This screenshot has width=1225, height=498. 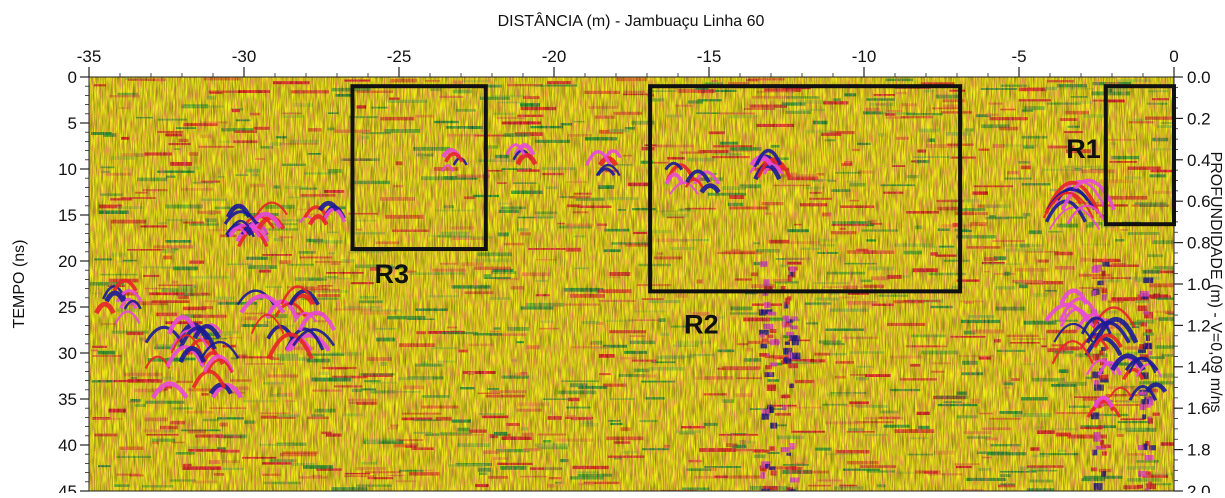 I want to click on x-tick-label: -15, so click(x=709, y=56).